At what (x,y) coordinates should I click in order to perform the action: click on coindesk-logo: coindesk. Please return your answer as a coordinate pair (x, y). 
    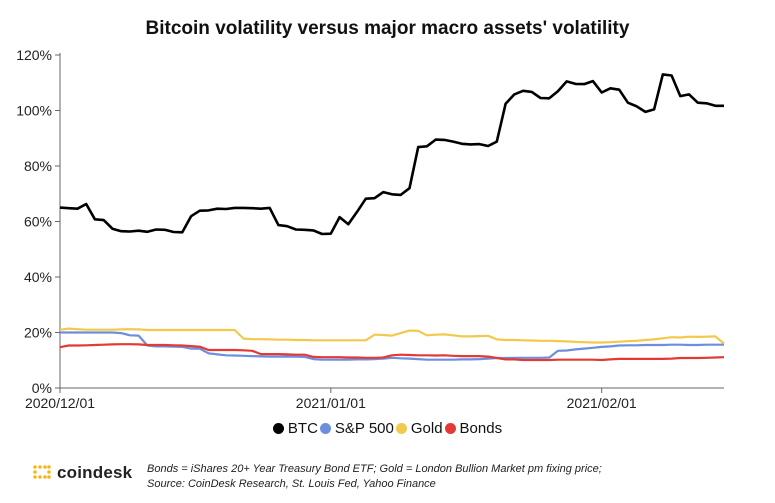
    Looking at the image, I should click on (82, 473).